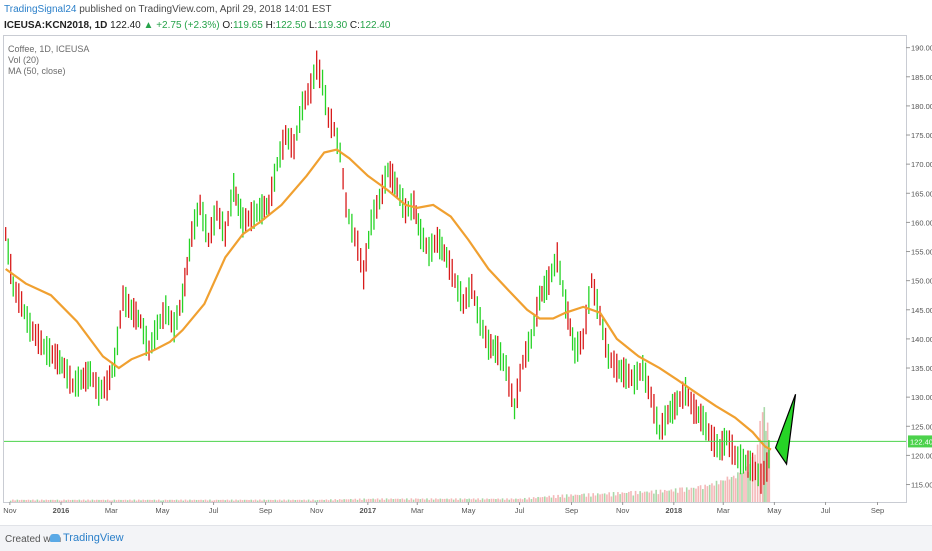  I want to click on tradingview-logo: TradingView, so click(87, 538).